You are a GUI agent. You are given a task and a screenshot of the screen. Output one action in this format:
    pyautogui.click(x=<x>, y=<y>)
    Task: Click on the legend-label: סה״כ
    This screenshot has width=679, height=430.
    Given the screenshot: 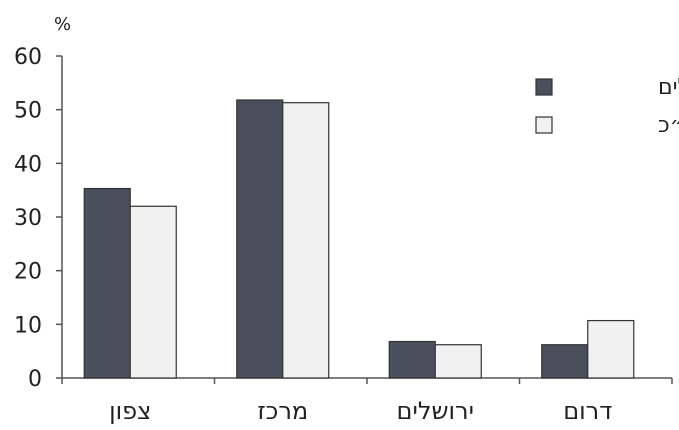 What is the action you would take?
    pyautogui.click(x=668, y=125)
    